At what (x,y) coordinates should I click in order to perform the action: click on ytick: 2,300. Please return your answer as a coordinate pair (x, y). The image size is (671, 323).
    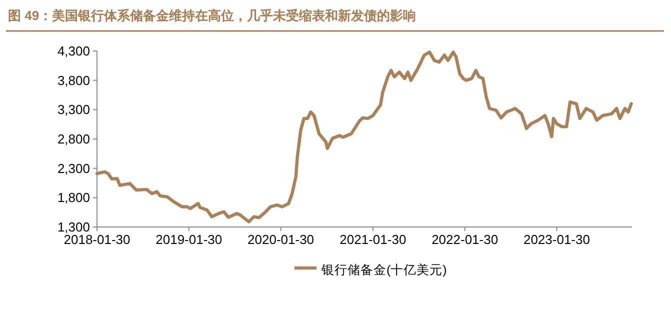
    Looking at the image, I should click on (73, 168).